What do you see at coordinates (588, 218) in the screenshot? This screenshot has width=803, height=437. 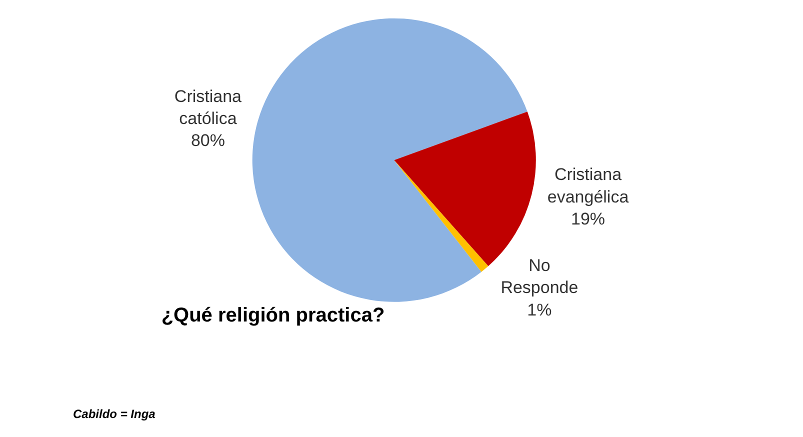 I see `data-label: 19%` at bounding box center [588, 218].